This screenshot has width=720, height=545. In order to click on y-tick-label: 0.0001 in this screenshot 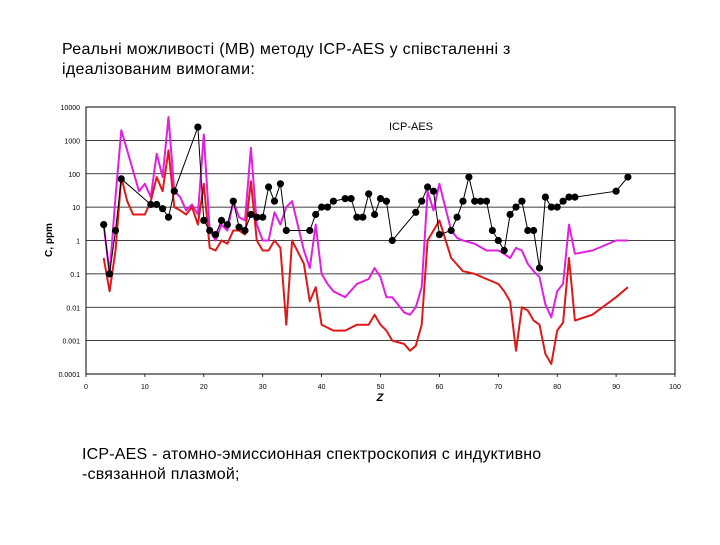, I will do `click(70, 375)`.